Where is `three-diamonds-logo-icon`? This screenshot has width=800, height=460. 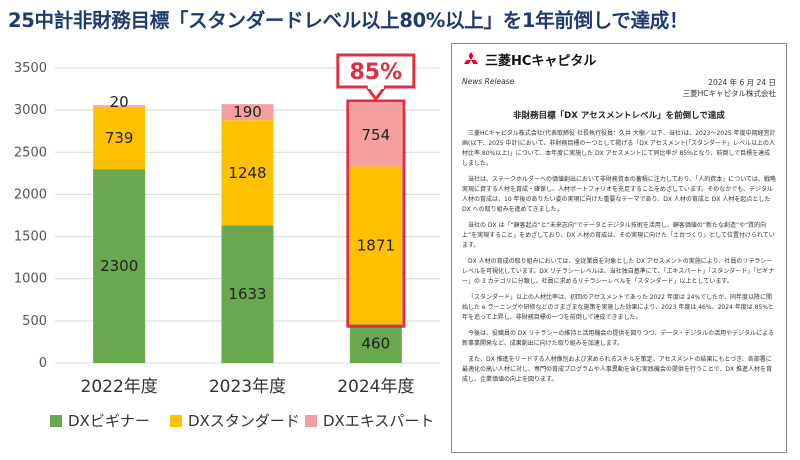
three-diamonds-logo-icon is located at coordinates (471, 57).